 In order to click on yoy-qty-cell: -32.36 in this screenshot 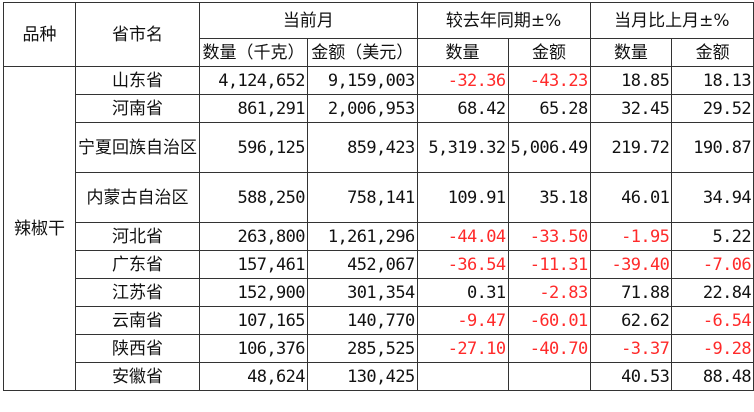, I will do `click(462, 80)`.